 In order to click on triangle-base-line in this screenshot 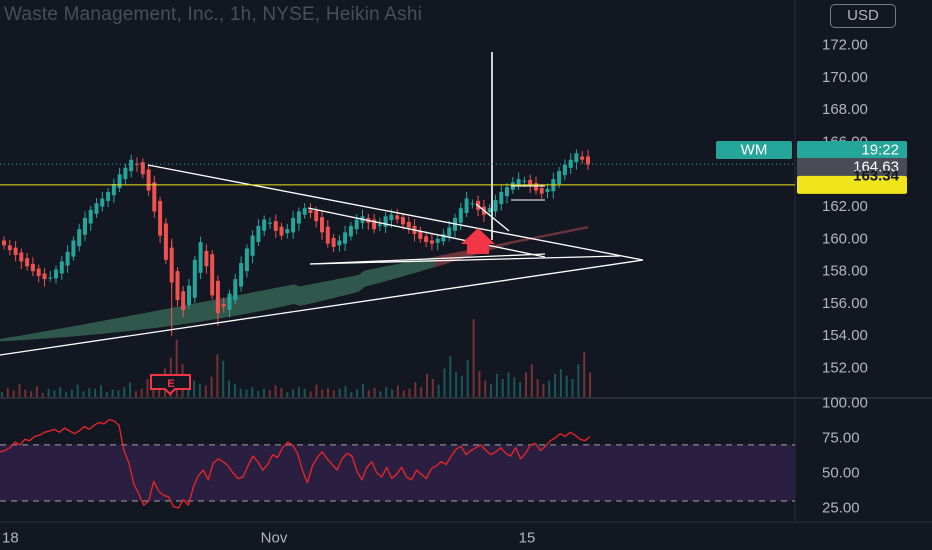, I will do `click(465, 260)`.